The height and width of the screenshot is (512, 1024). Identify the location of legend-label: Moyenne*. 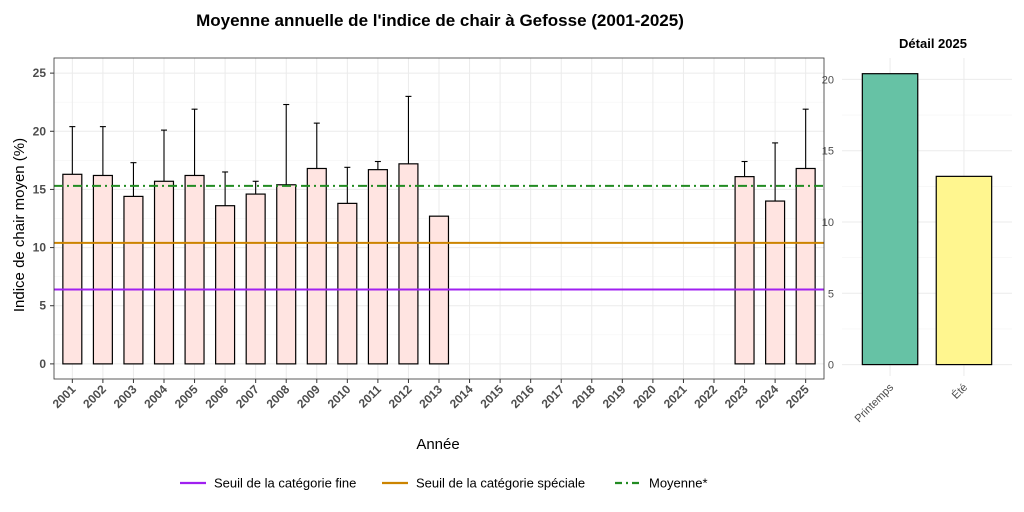
(678, 483).